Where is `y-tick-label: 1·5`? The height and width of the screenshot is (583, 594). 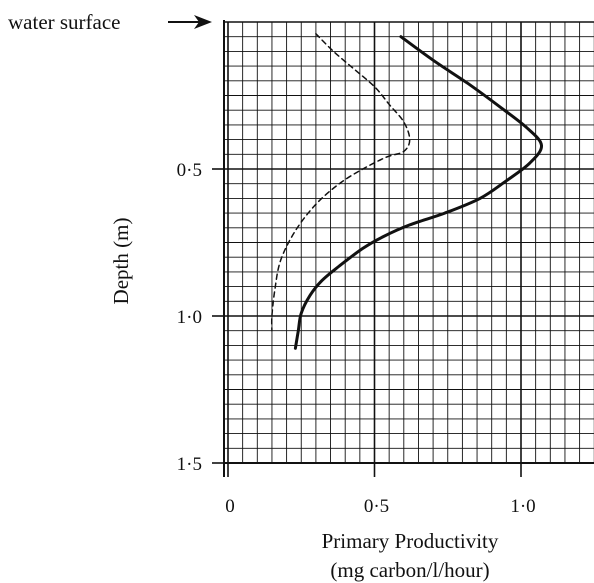
y-tick-label: 1·5 is located at coordinates (189, 464).